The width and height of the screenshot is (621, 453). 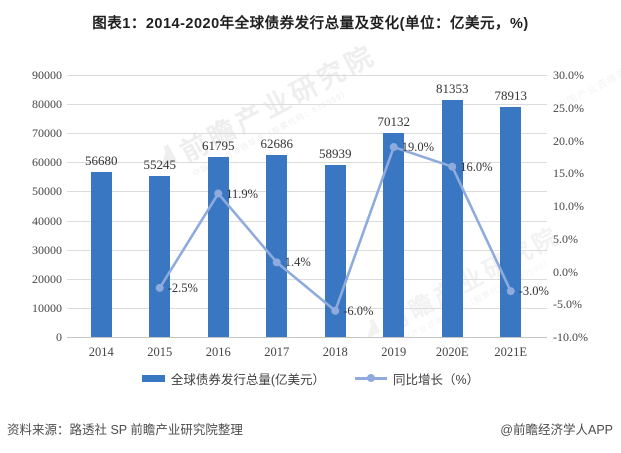 What do you see at coordinates (101, 352) in the screenshot?
I see `x-axis-tick: 2014` at bounding box center [101, 352].